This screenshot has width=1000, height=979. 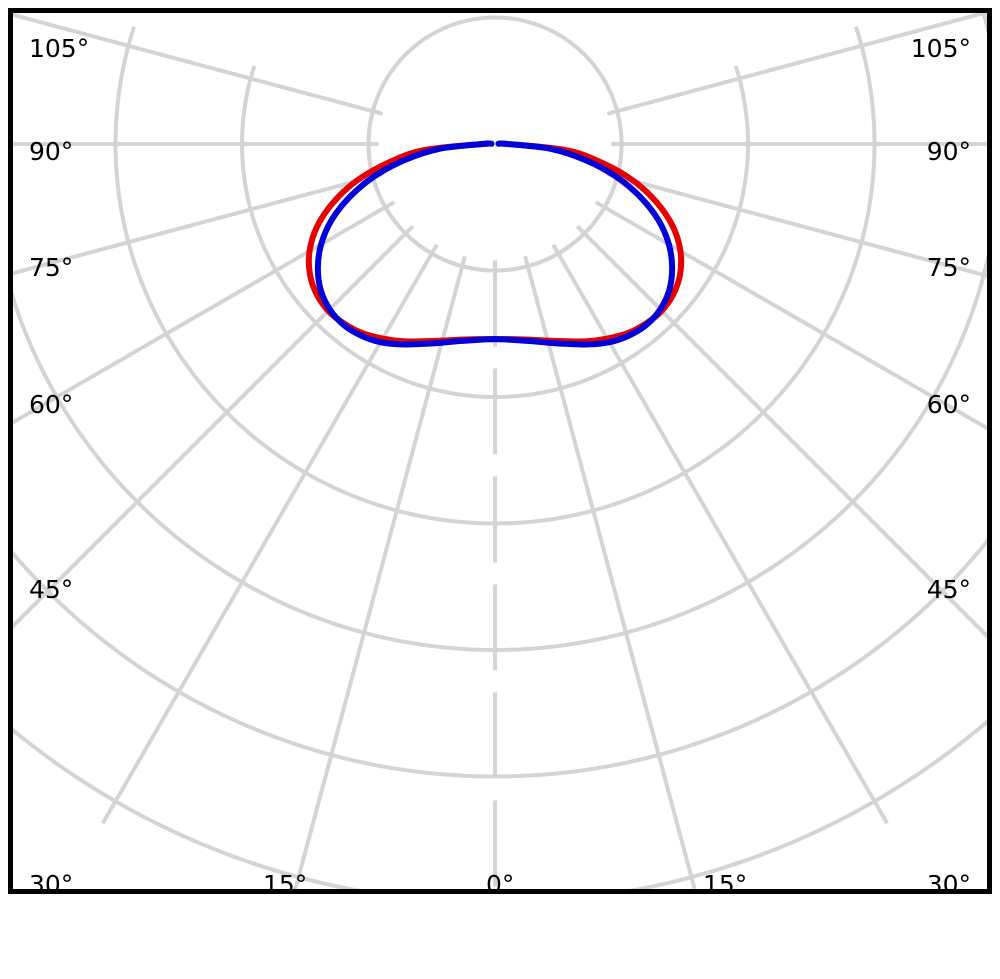 I want to click on axis-label-left-60deg: 60°, so click(x=51, y=404).